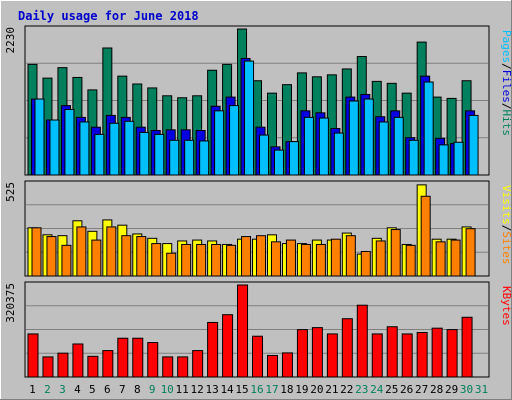 The height and width of the screenshot is (400, 512). Describe the element at coordinates (197, 389) in the screenshot. I see `x-tick-label: 12` at that location.